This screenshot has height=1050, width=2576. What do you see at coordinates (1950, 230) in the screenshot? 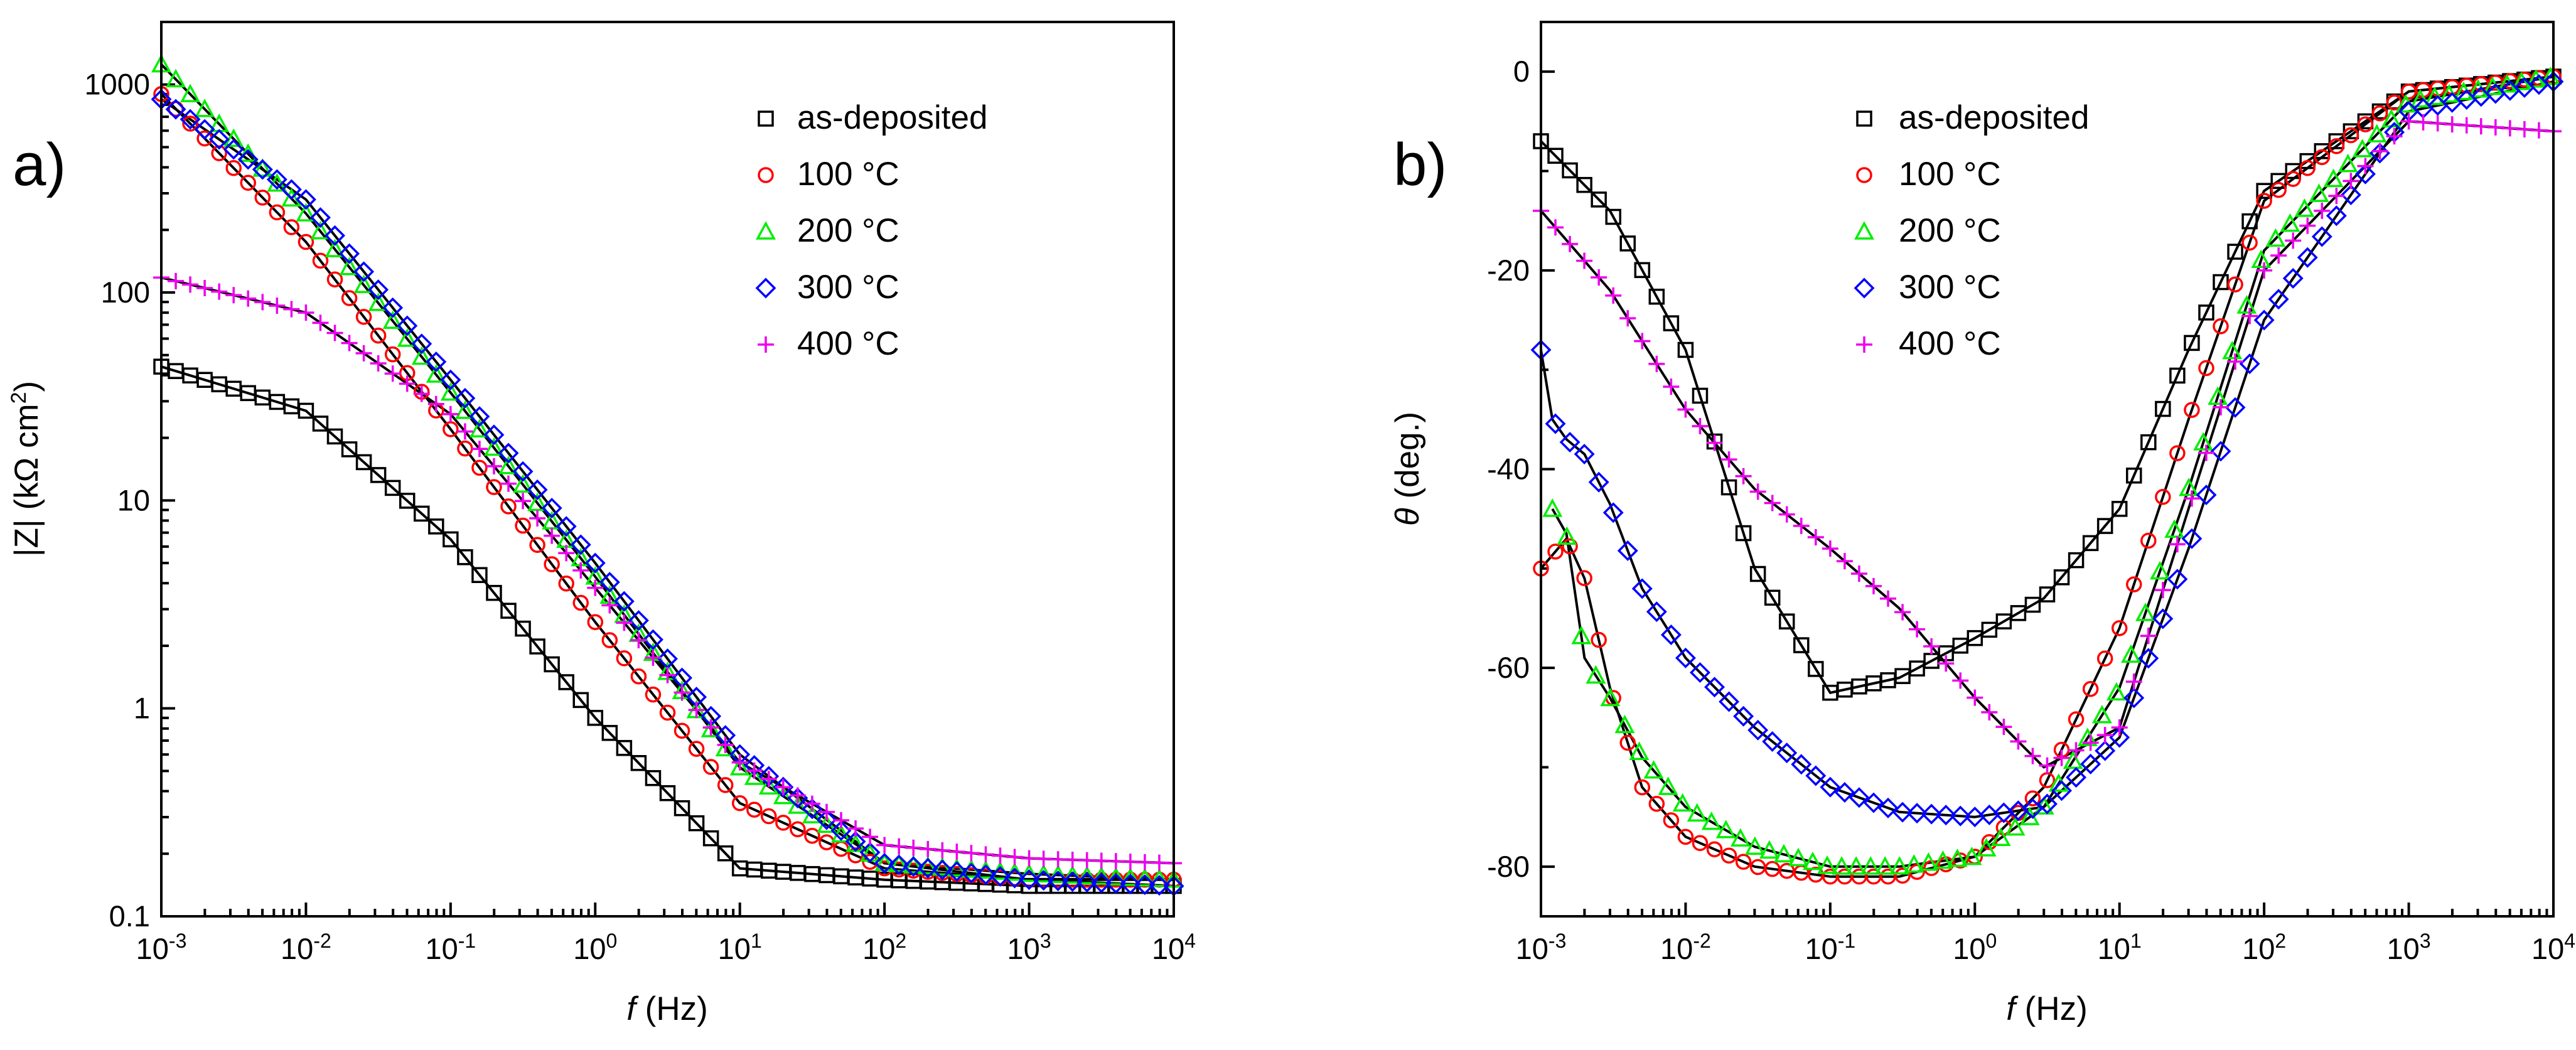
I see `legend-label: 200 °C` at bounding box center [1950, 230].